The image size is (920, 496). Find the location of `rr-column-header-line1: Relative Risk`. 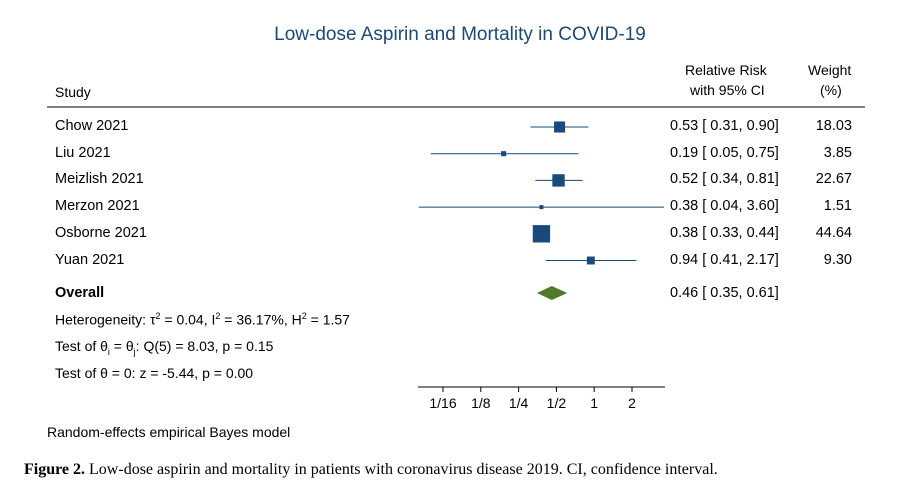

rr-column-header-line1: Relative Risk is located at coordinates (726, 70).